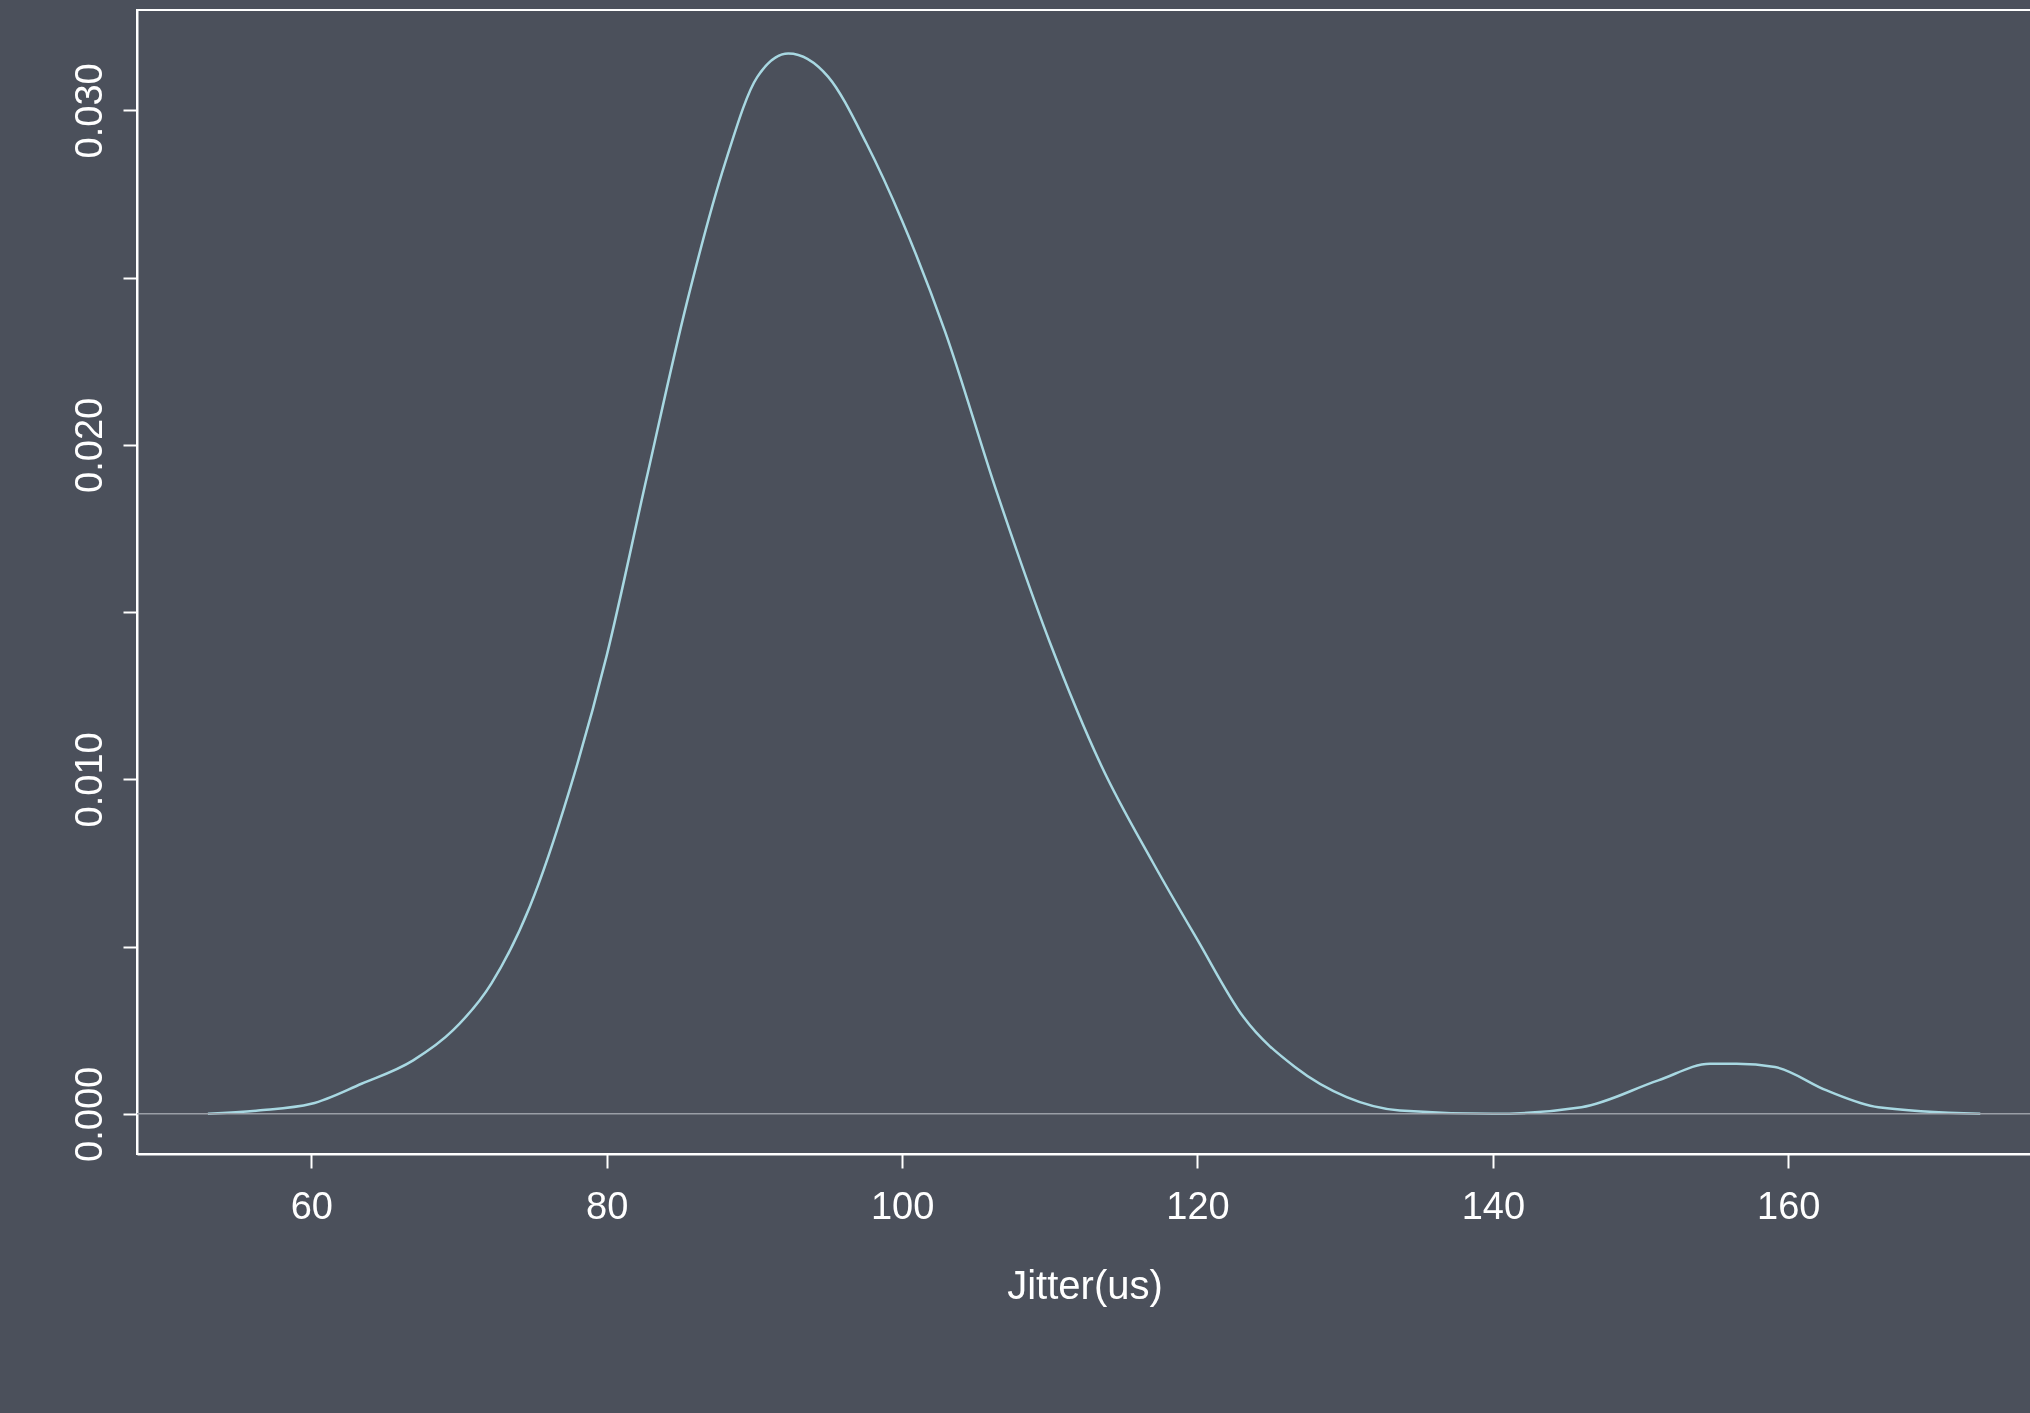 The height and width of the screenshot is (1413, 2030). Describe the element at coordinates (1085, 1284) in the screenshot. I see `x-axis-title: Jitter(us)` at that location.